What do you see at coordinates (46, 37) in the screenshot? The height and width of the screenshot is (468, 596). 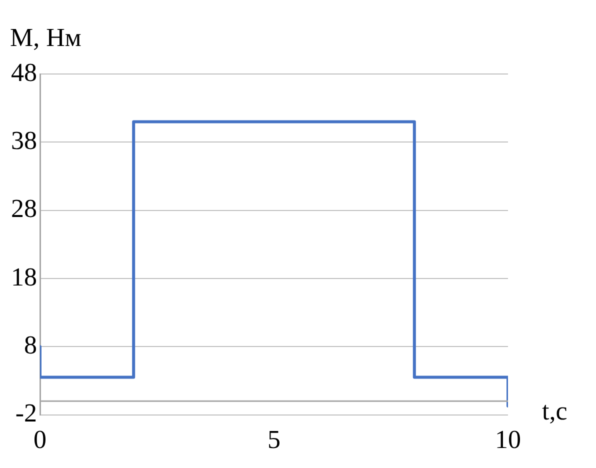 I see `y-axis-title: M, Нм` at bounding box center [46, 37].